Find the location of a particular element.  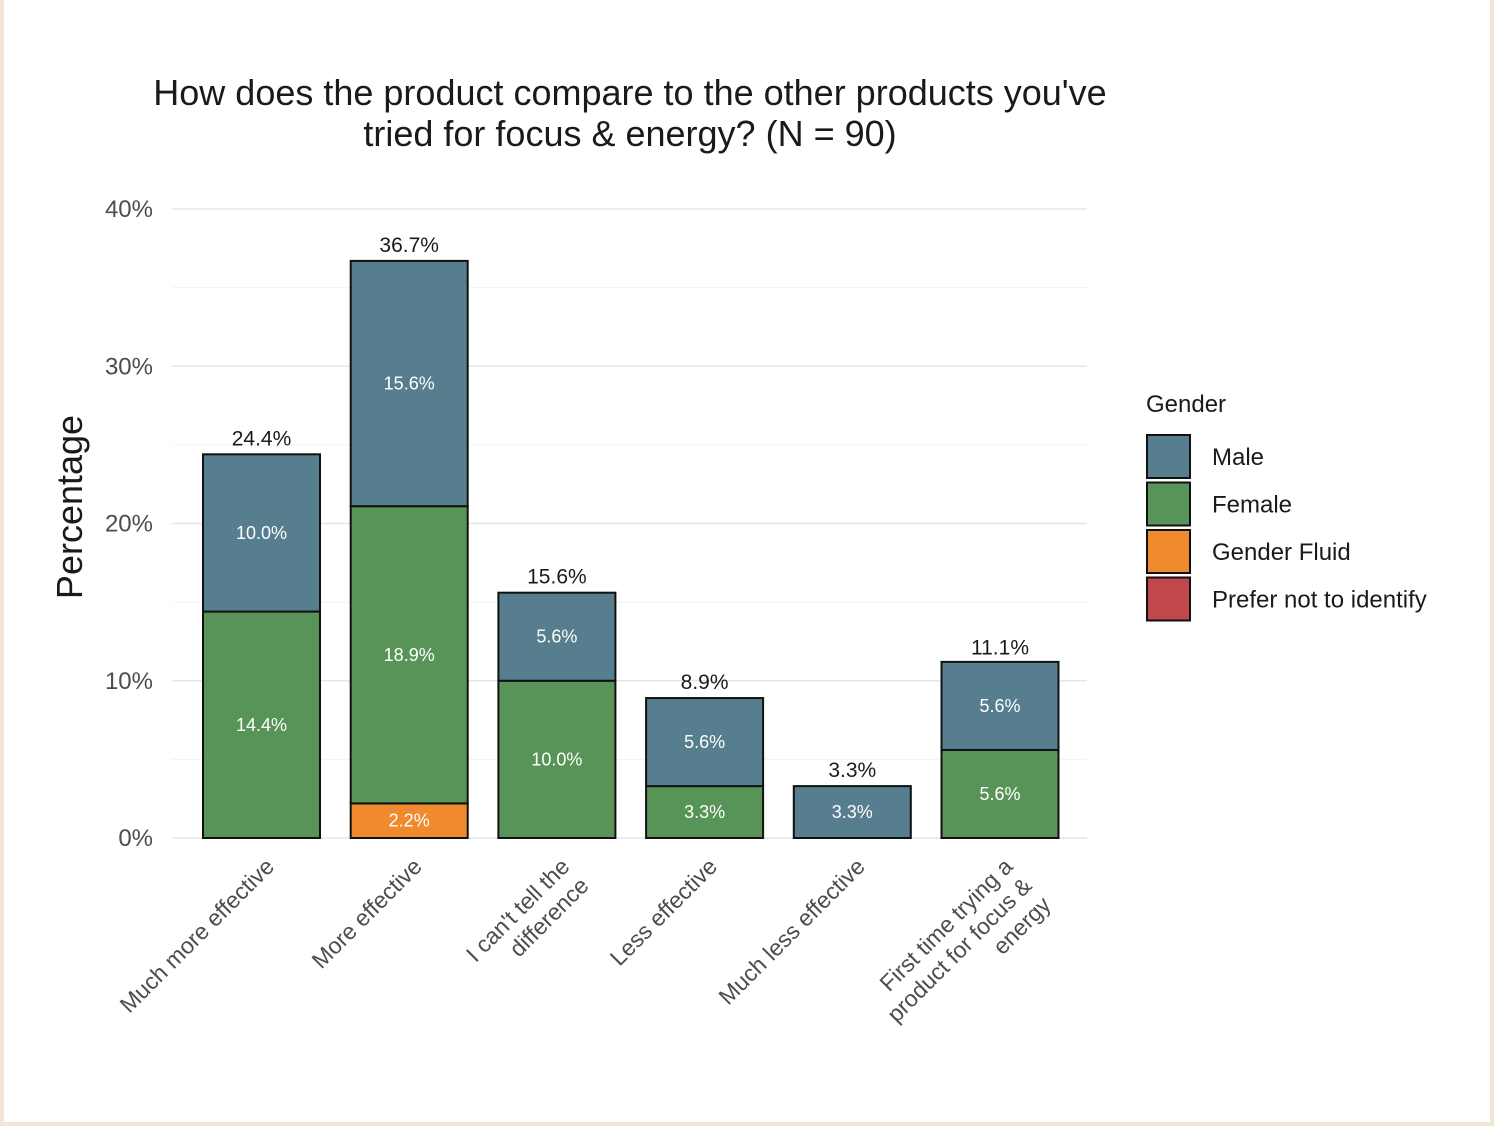

y-tick-label: 30% is located at coordinates (129, 366).